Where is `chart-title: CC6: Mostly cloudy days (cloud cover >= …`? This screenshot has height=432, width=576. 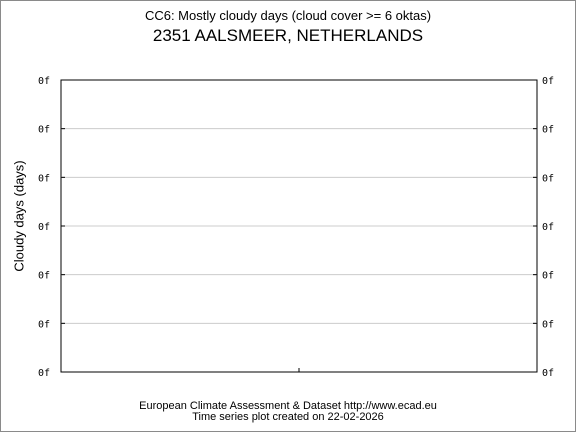
chart-title: CC6: Mostly cloudy days (cloud cover >= … is located at coordinates (288, 15).